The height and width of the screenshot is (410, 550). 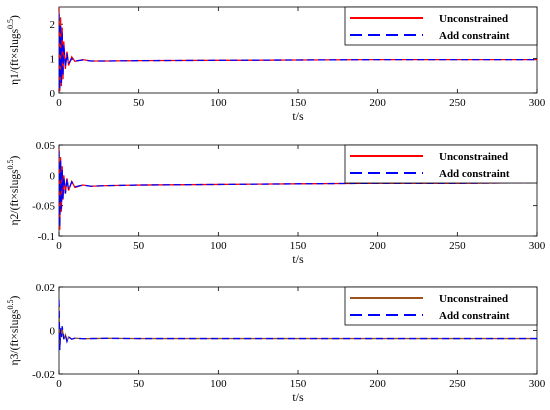 What do you see at coordinates (13, 330) in the screenshot?
I see `y-axis-label: η3/(ft×slugs0.5)` at bounding box center [13, 330].